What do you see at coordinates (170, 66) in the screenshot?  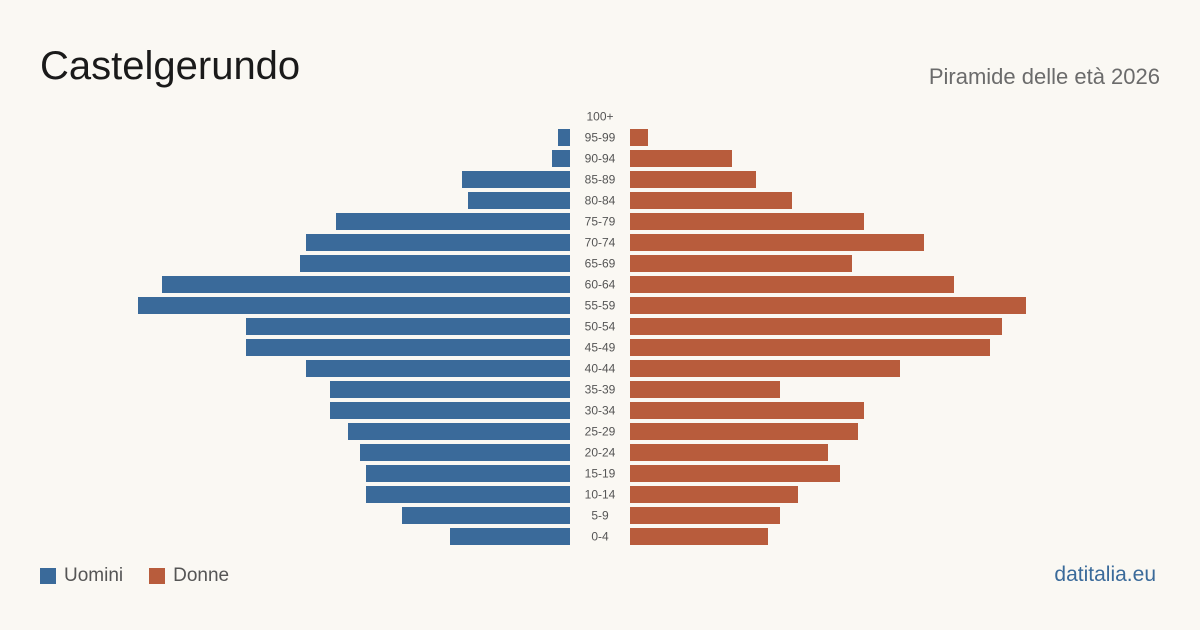 I see `chart-title: Castelgerundo` at bounding box center [170, 66].